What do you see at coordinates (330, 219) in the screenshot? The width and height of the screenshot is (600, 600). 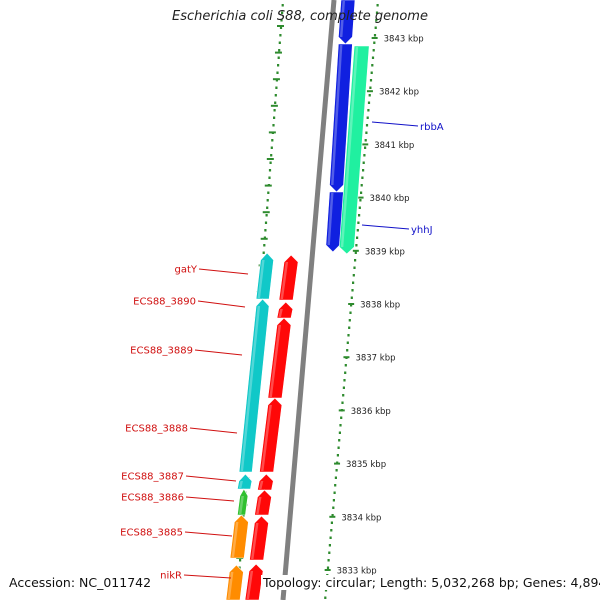 I see `gene-blue-lower-highlight` at bounding box center [330, 219].